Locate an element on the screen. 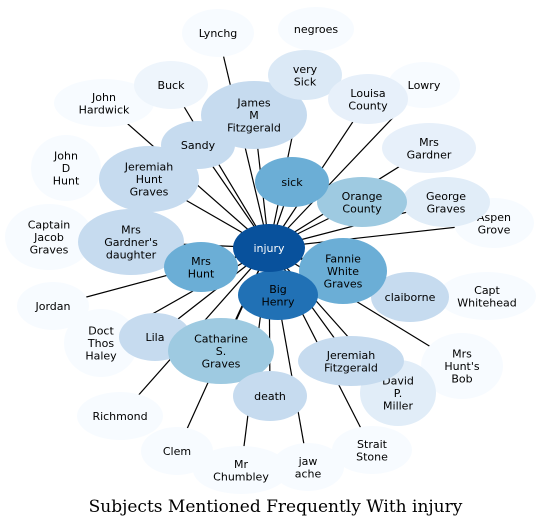 The height and width of the screenshot is (531, 551). node-label: Jacob is located at coordinates (48, 237).